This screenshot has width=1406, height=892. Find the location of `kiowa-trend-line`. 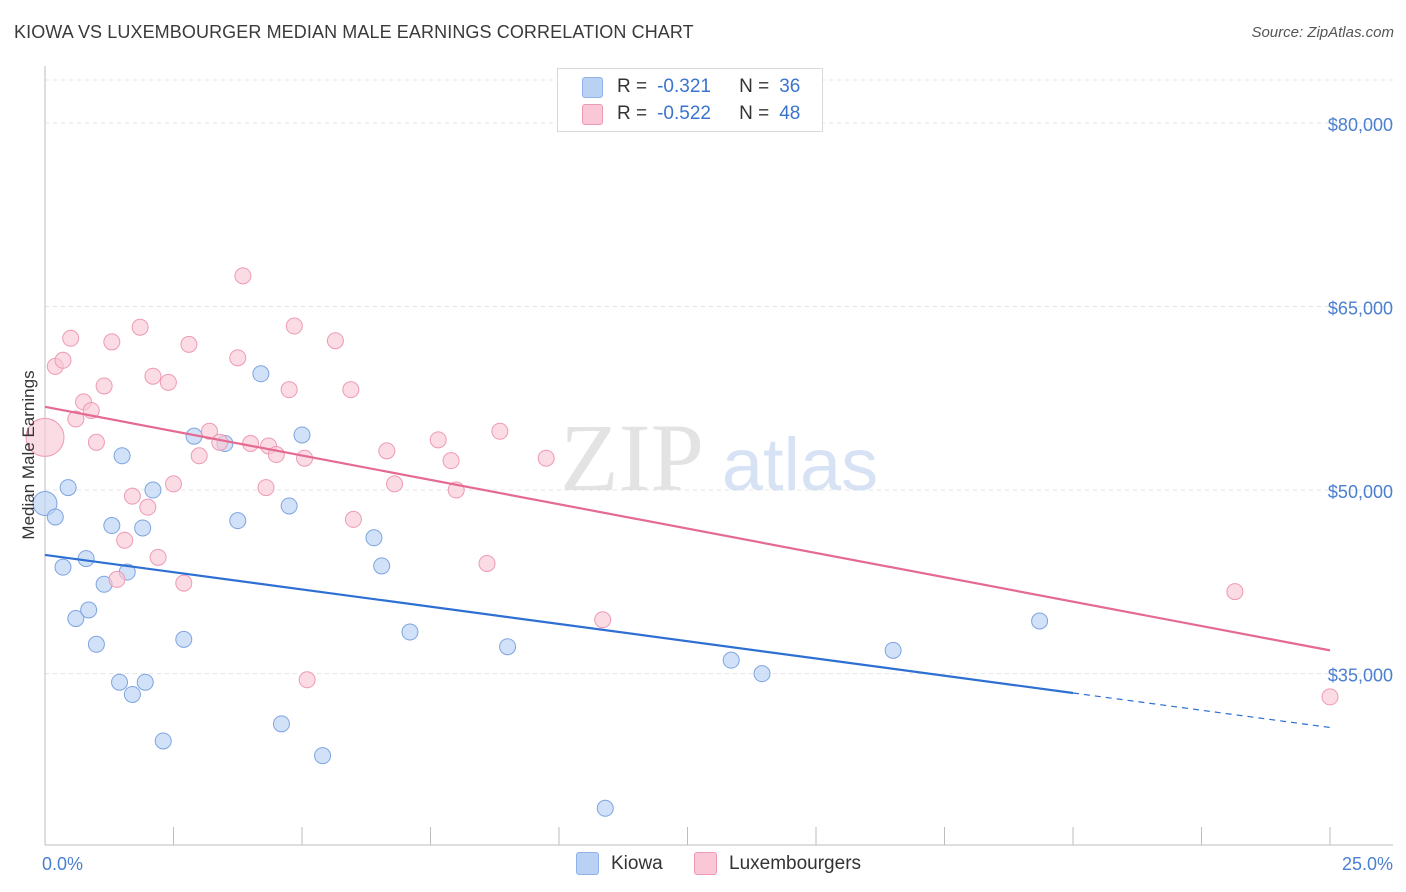

kiowa-trend-line is located at coordinates (559, 624).